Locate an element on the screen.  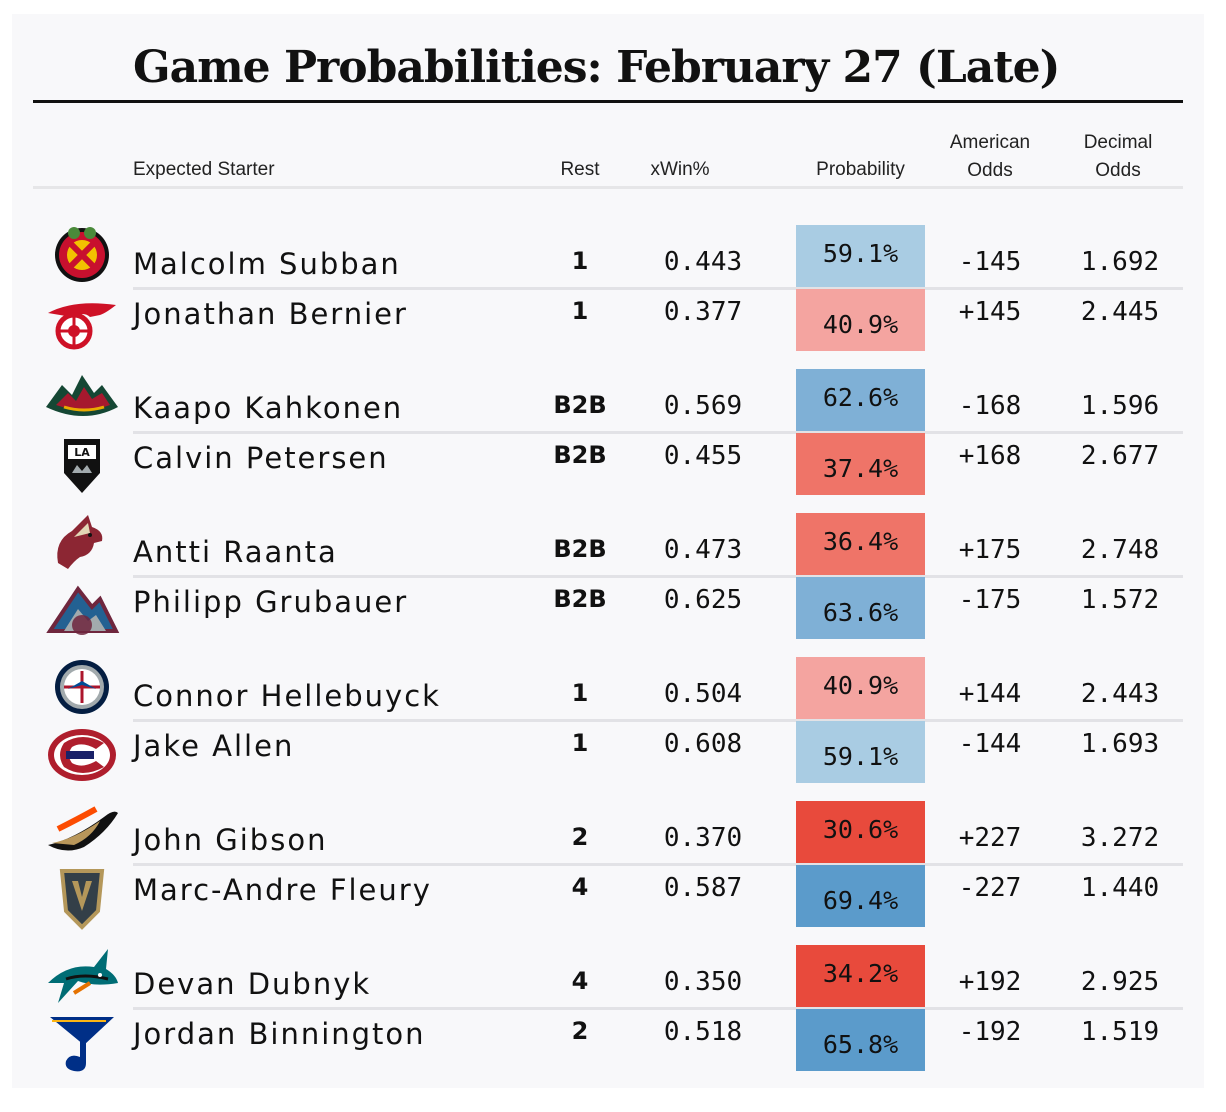
american-odds-value: -144 is located at coordinates (990, 744).